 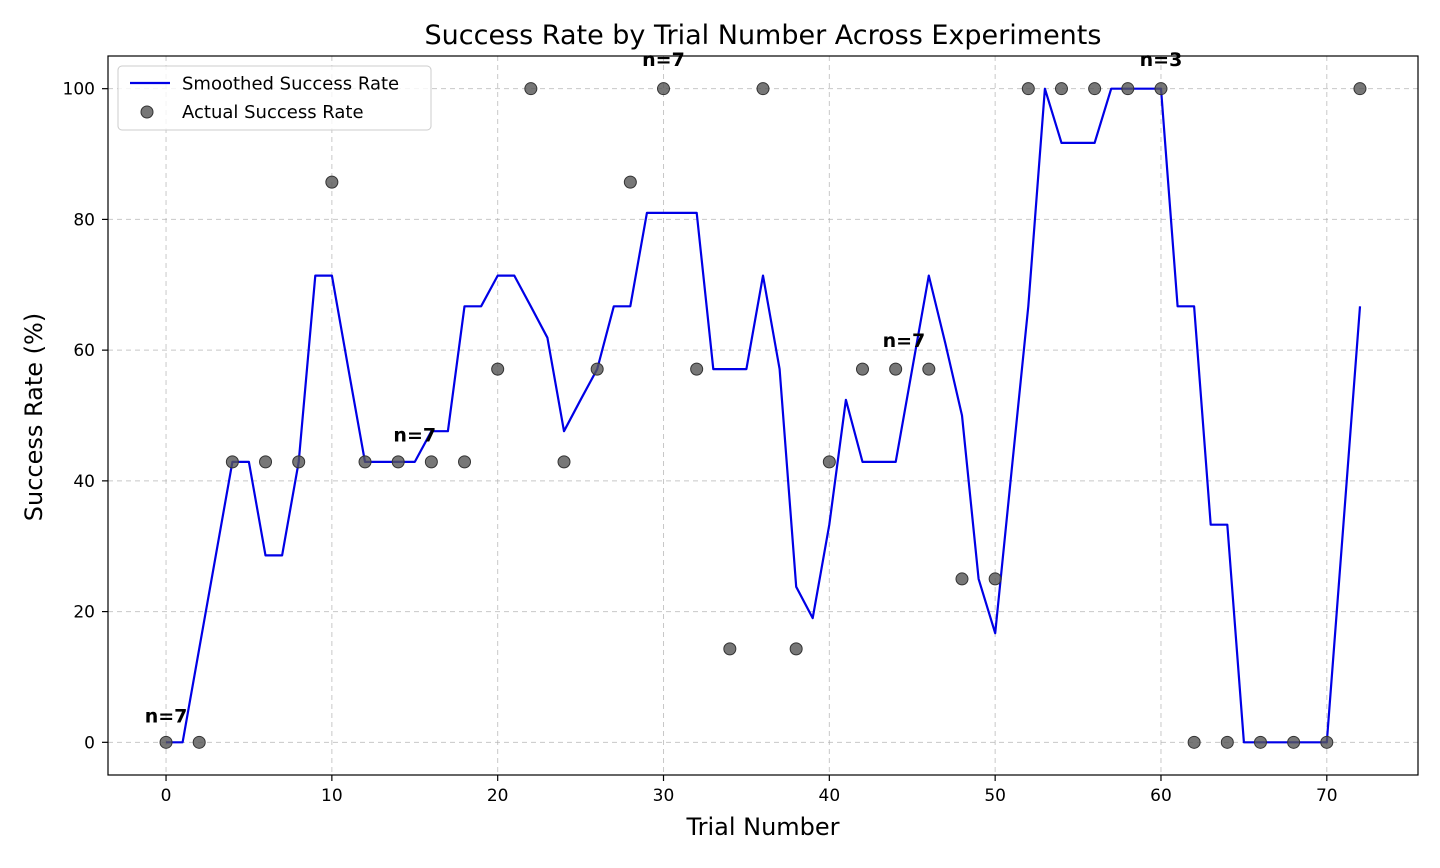 I want to click on y-tick-label: 100, so click(x=79, y=90).